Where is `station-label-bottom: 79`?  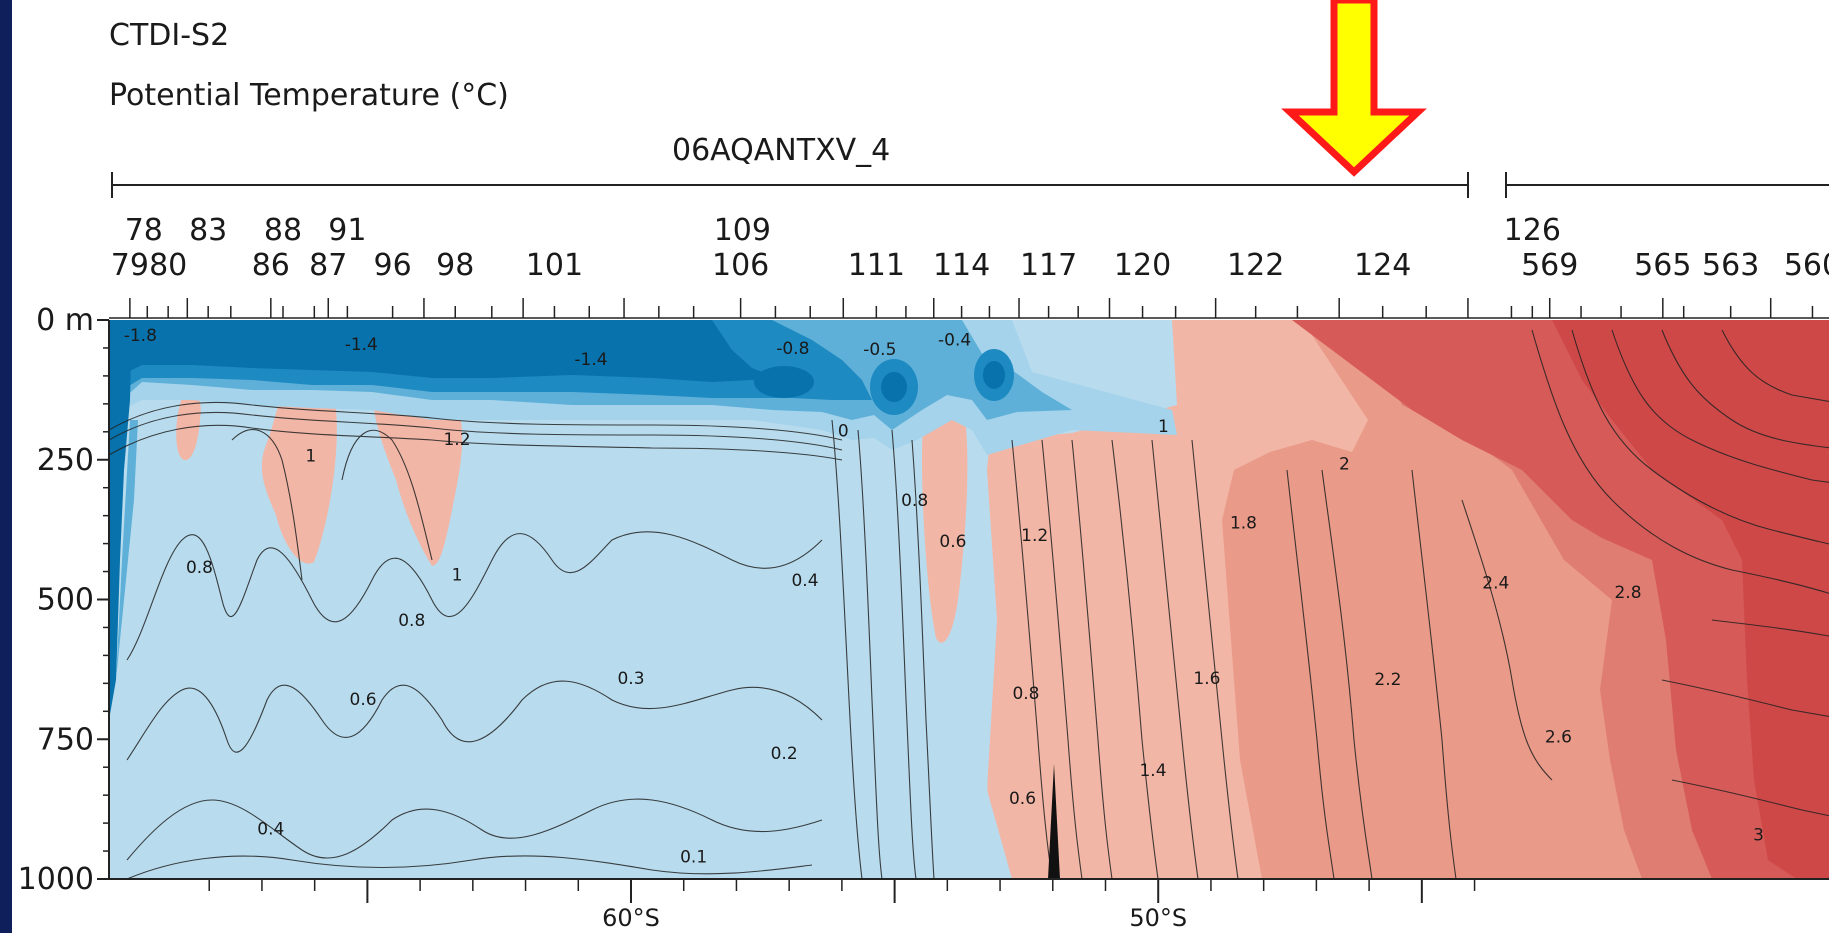
station-label-bottom: 79 is located at coordinates (130, 265).